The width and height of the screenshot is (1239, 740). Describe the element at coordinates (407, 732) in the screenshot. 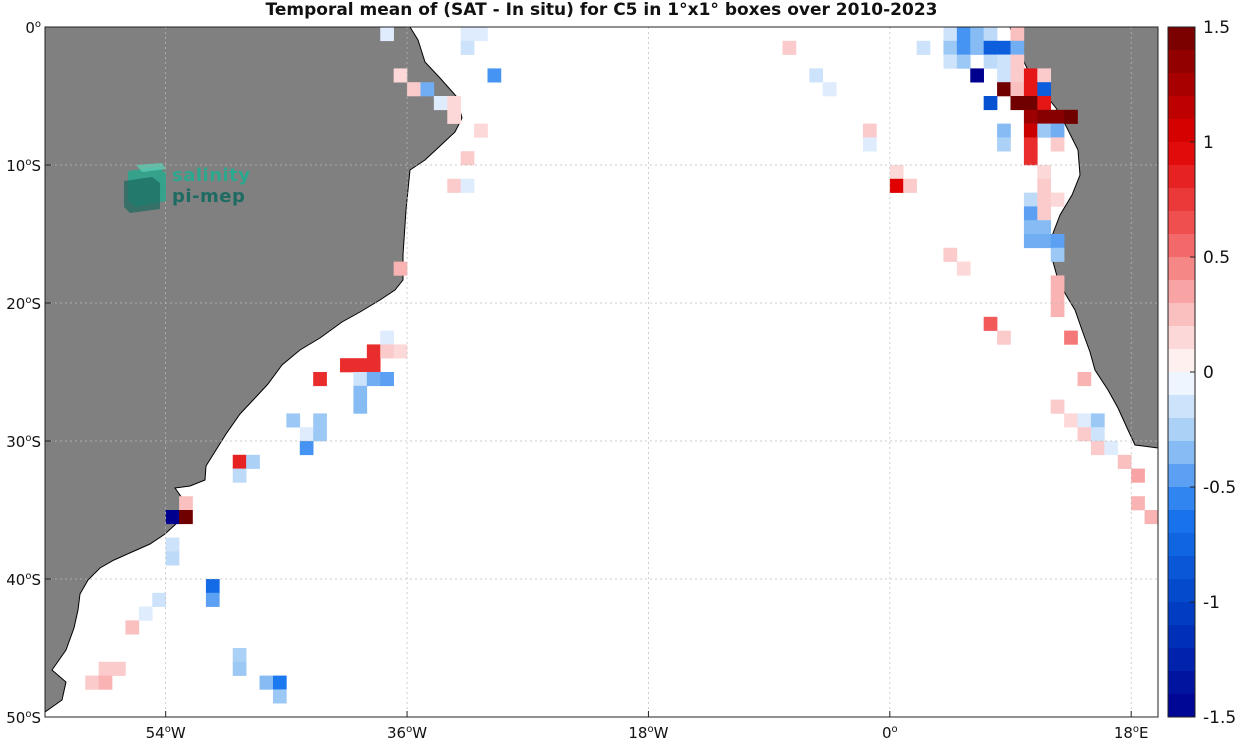

I see `x-tick-label: 36oW` at that location.